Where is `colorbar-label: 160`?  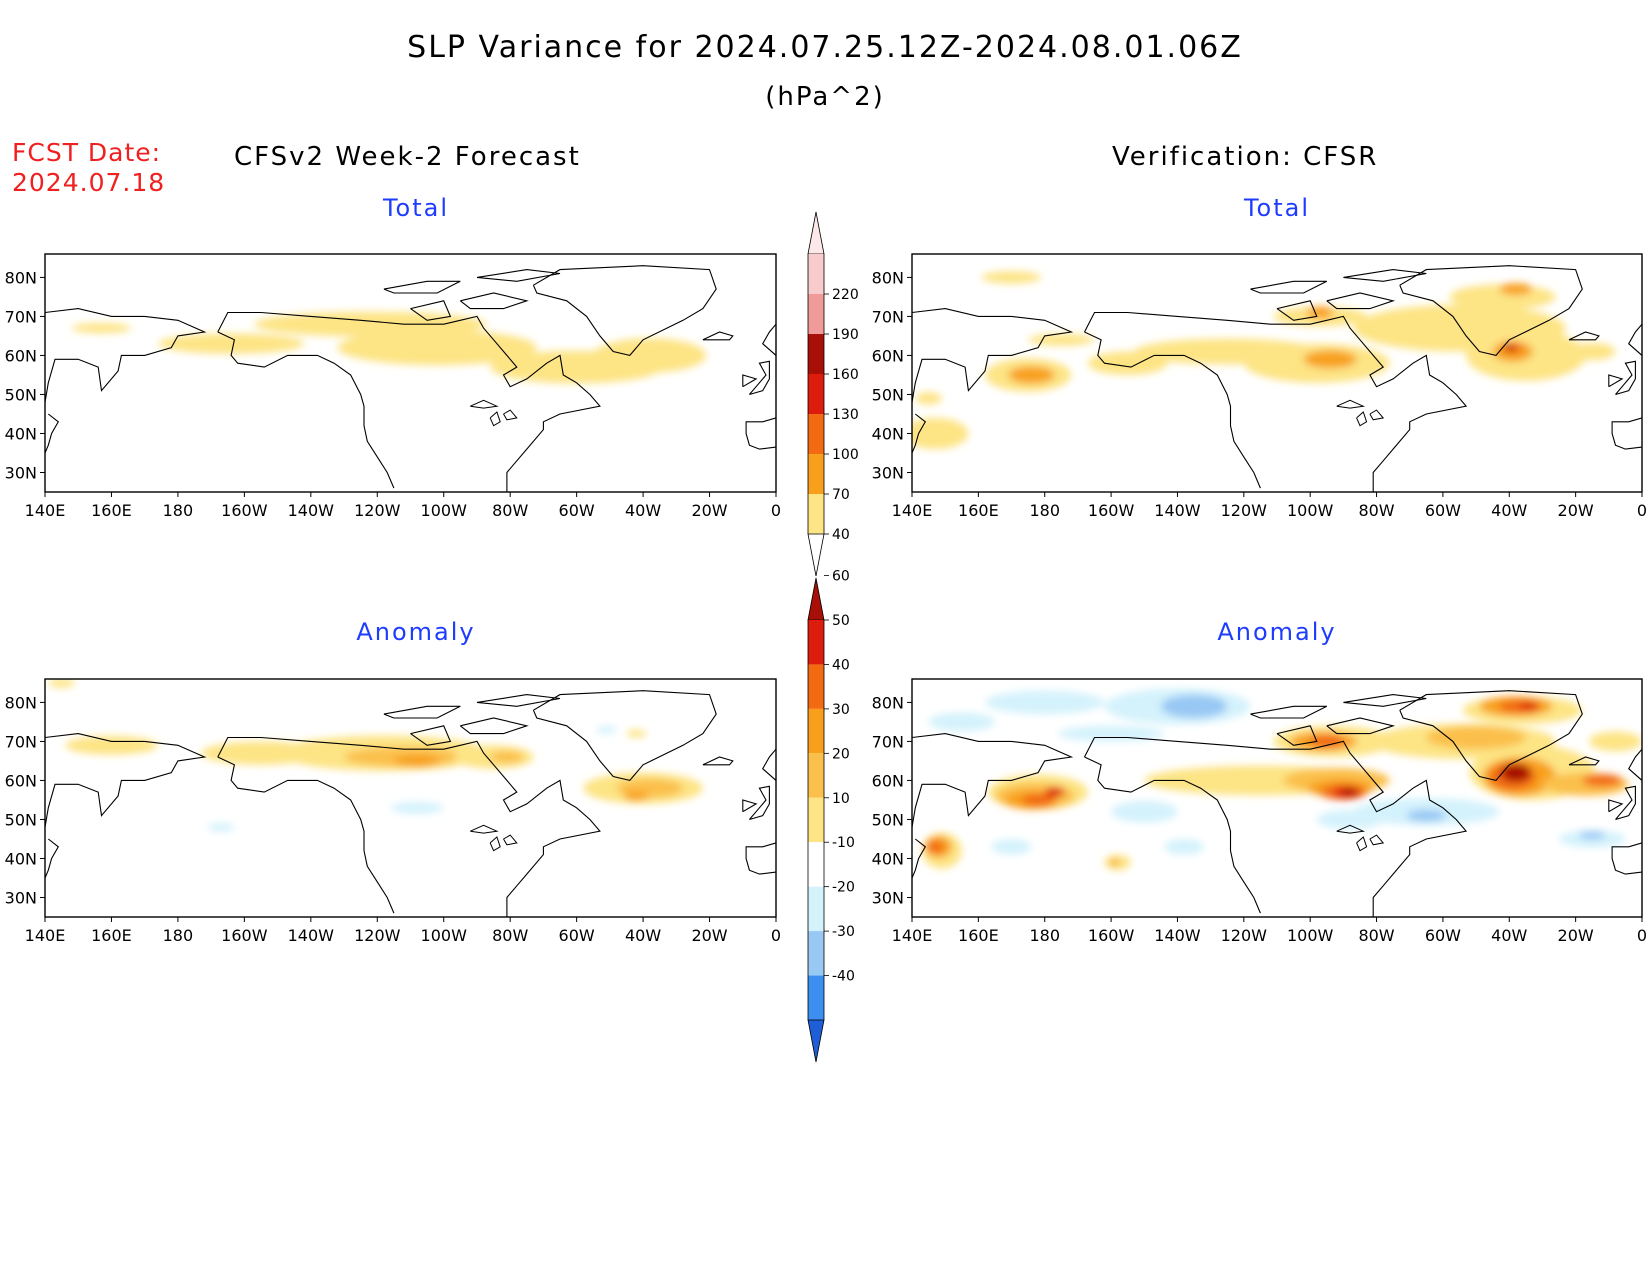 colorbar-label: 160 is located at coordinates (845, 375).